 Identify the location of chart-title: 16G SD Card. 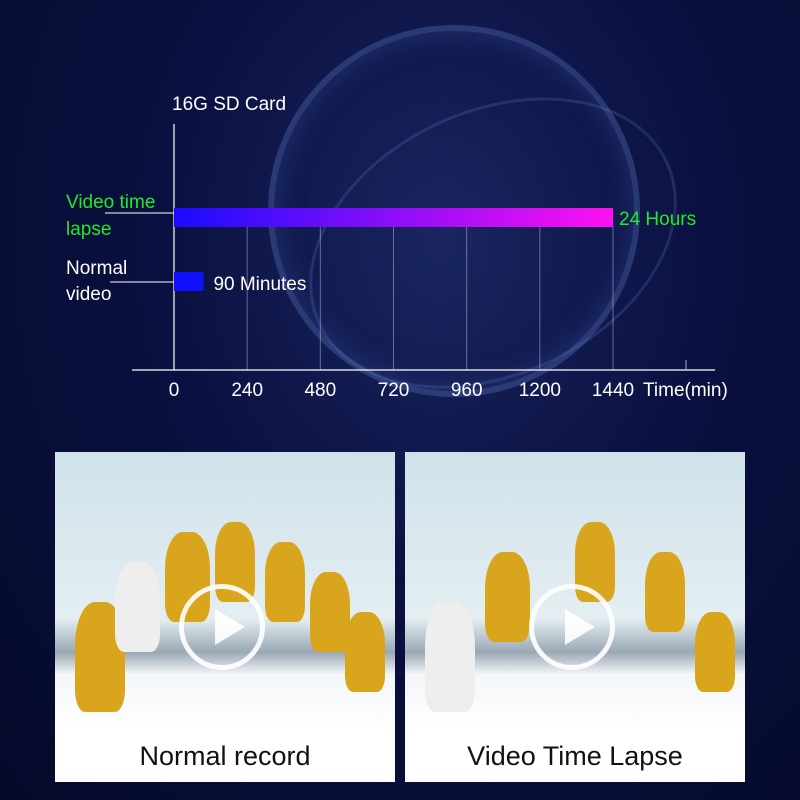
(229, 104).